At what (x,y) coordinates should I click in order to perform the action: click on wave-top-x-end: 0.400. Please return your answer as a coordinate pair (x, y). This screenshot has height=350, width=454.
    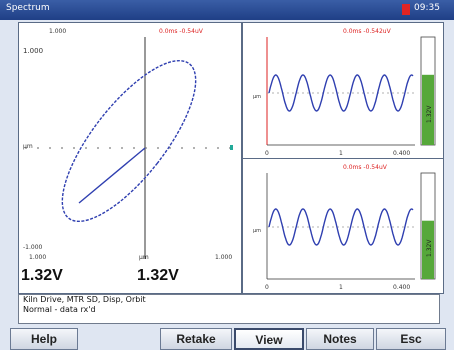
    Looking at the image, I should click on (401, 153).